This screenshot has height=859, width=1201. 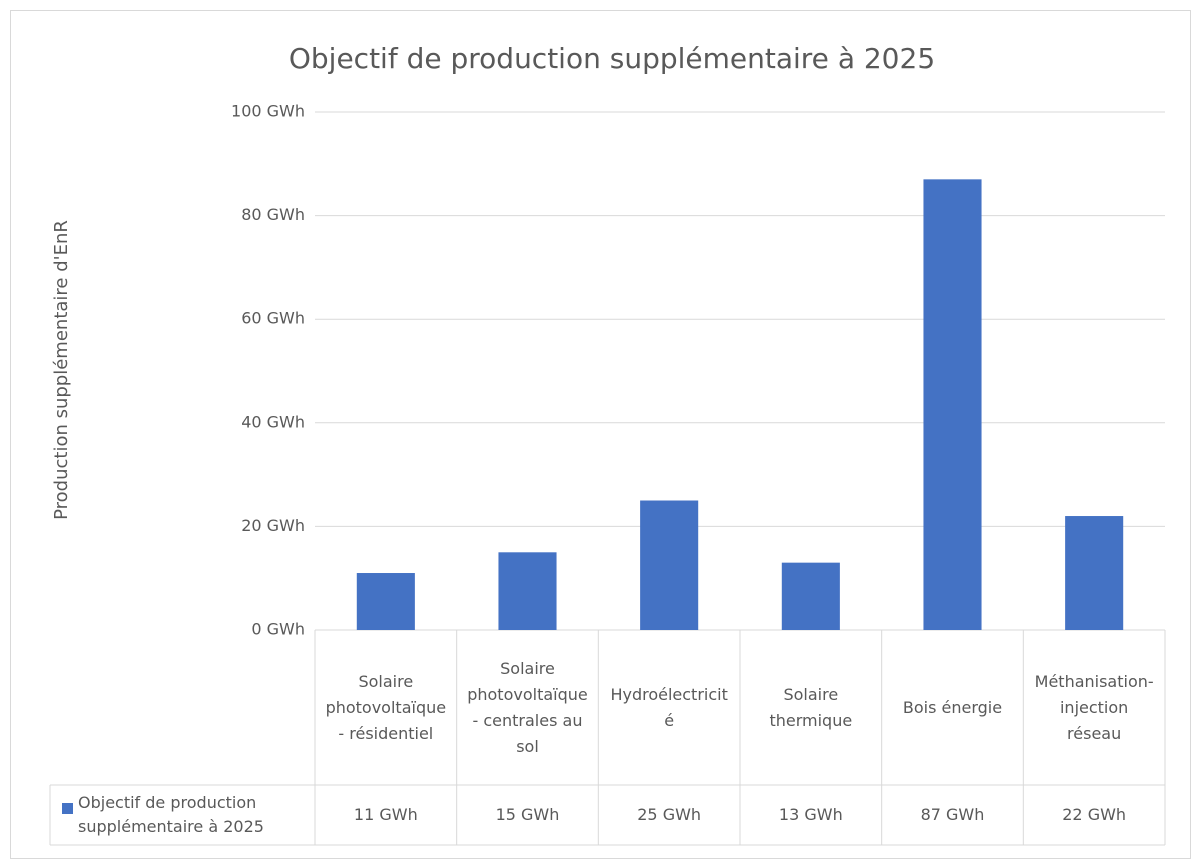 I want to click on x-tick-label: Solaire photovoltaïque - résidentiel, so click(x=386, y=707).